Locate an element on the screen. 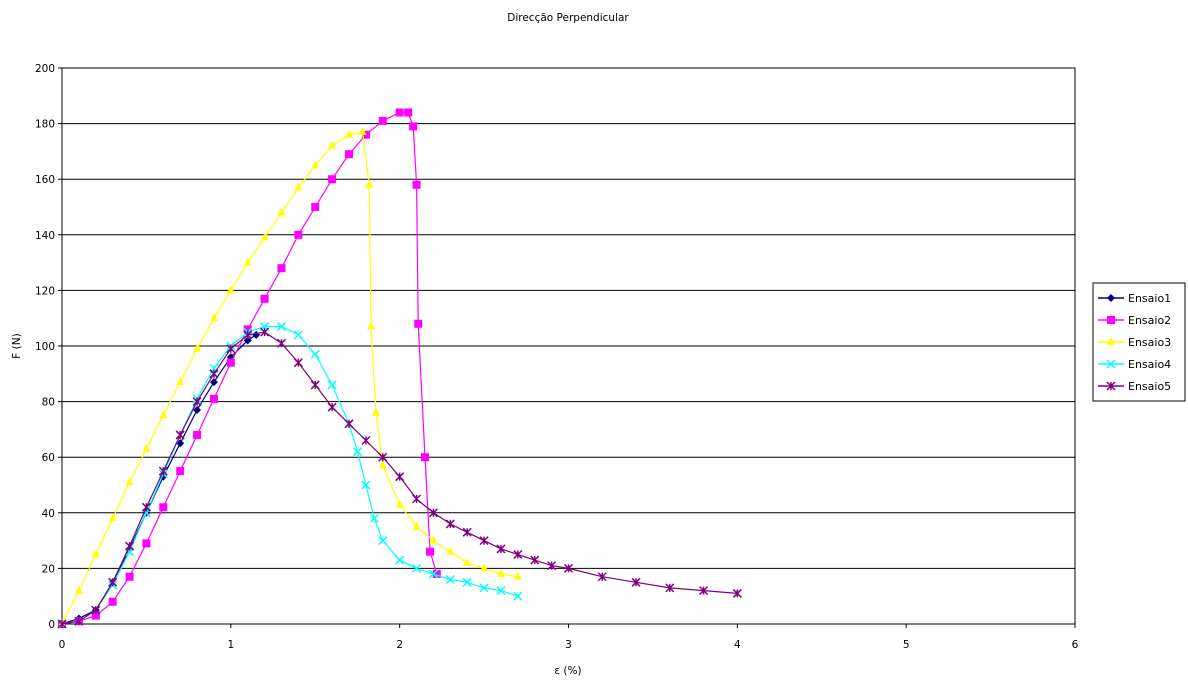  x-tick-label: 6 is located at coordinates (1075, 645).